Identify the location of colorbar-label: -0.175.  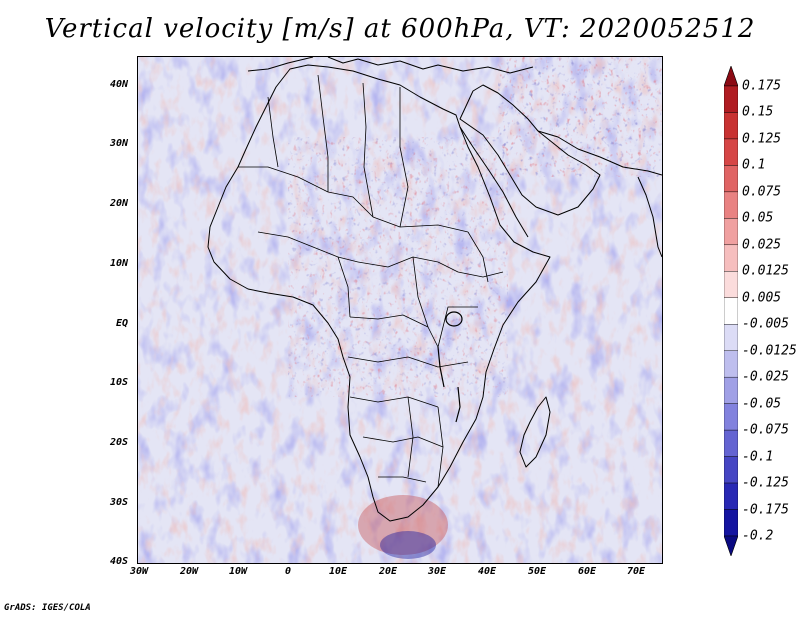
(765, 510).